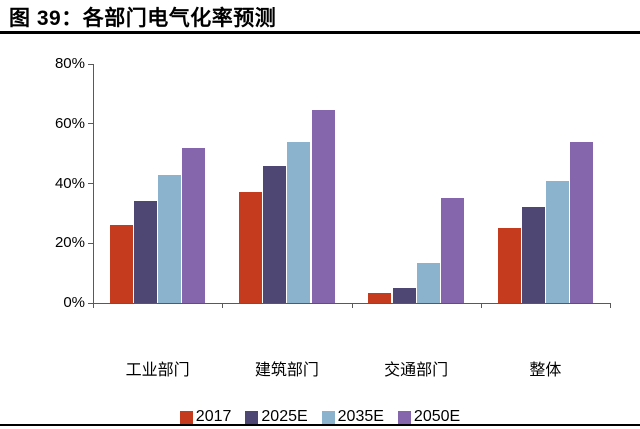 The image size is (640, 429). I want to click on x-axis-label: 整体, so click(545, 370).